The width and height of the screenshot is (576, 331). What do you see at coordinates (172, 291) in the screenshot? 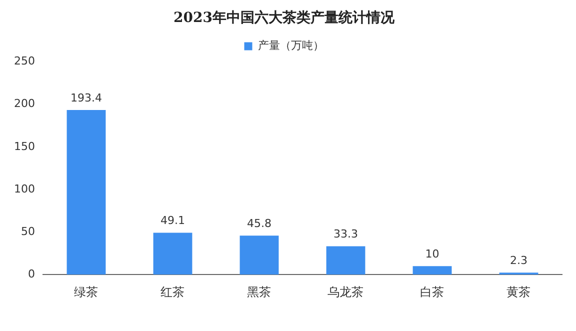
I see `x-tick-label: 红茶` at bounding box center [172, 291].